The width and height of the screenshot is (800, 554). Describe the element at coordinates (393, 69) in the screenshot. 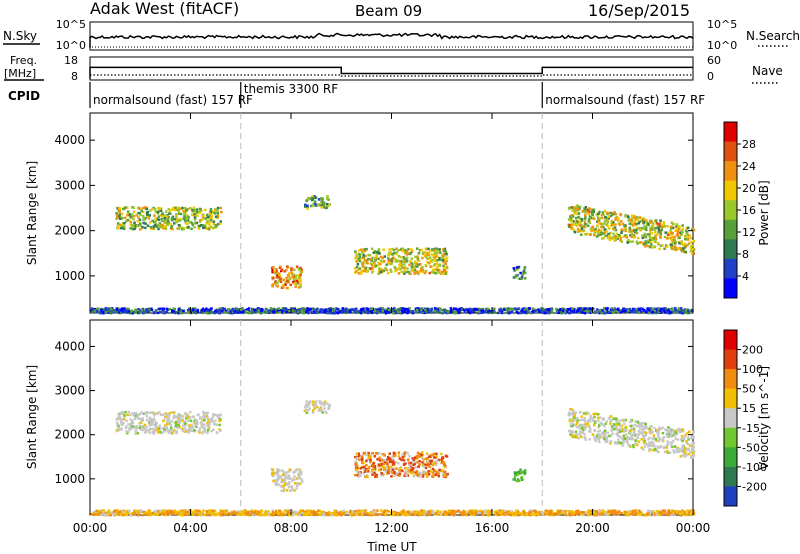

I see `freq-panel: Freq. [MHz] 18 8 60 0 Nave` at that location.